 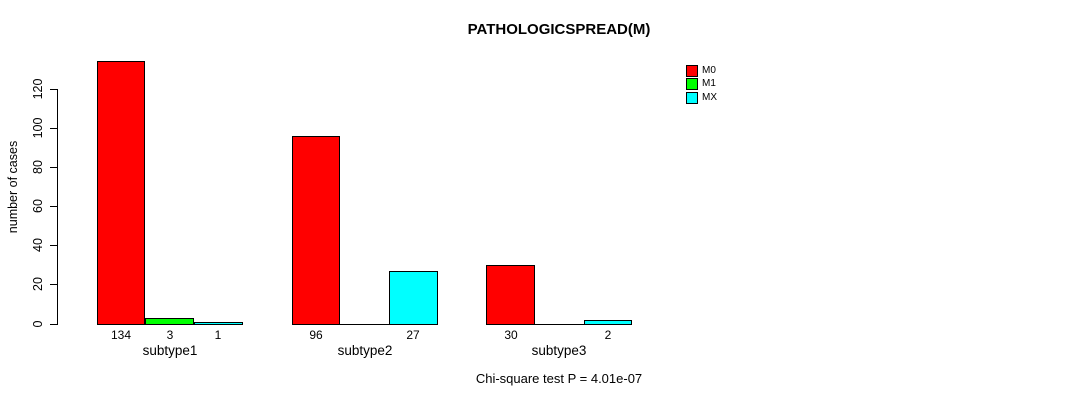 What do you see at coordinates (38, 324) in the screenshot?
I see `y-tick-label: 0` at bounding box center [38, 324].